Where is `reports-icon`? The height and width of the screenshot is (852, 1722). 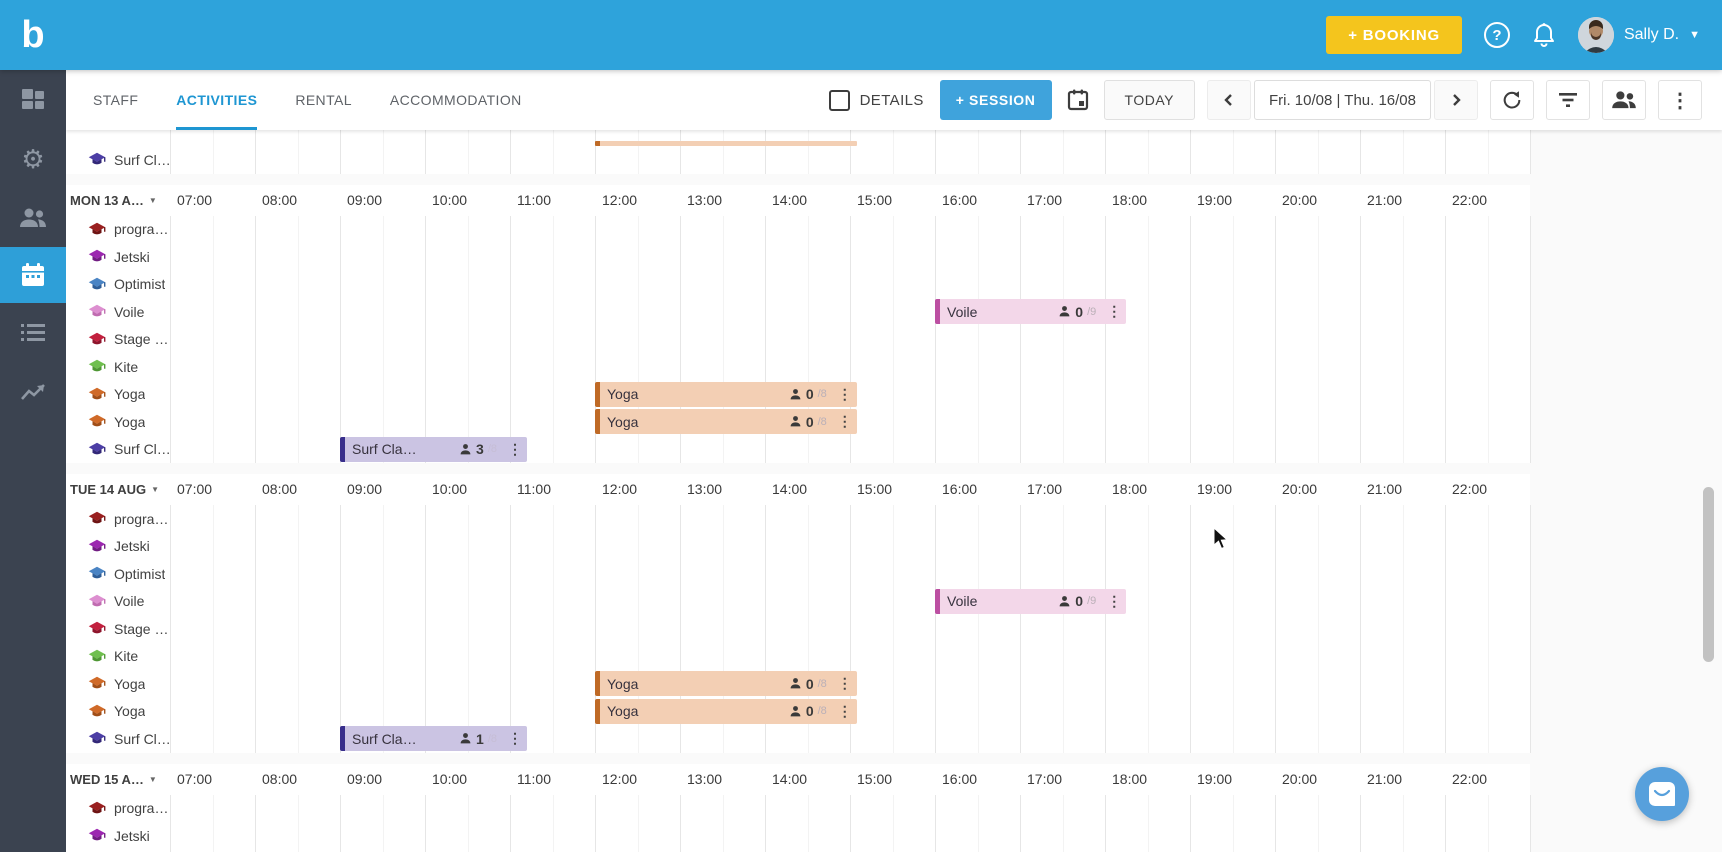 reports-icon is located at coordinates (33, 391).